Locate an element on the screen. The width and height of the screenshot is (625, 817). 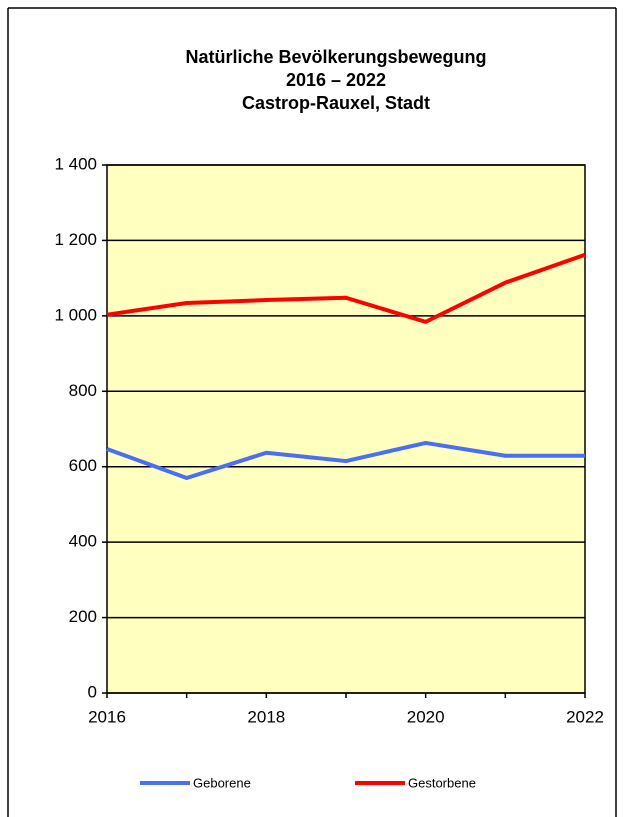
x-tick-label: 2020 is located at coordinates (426, 716).